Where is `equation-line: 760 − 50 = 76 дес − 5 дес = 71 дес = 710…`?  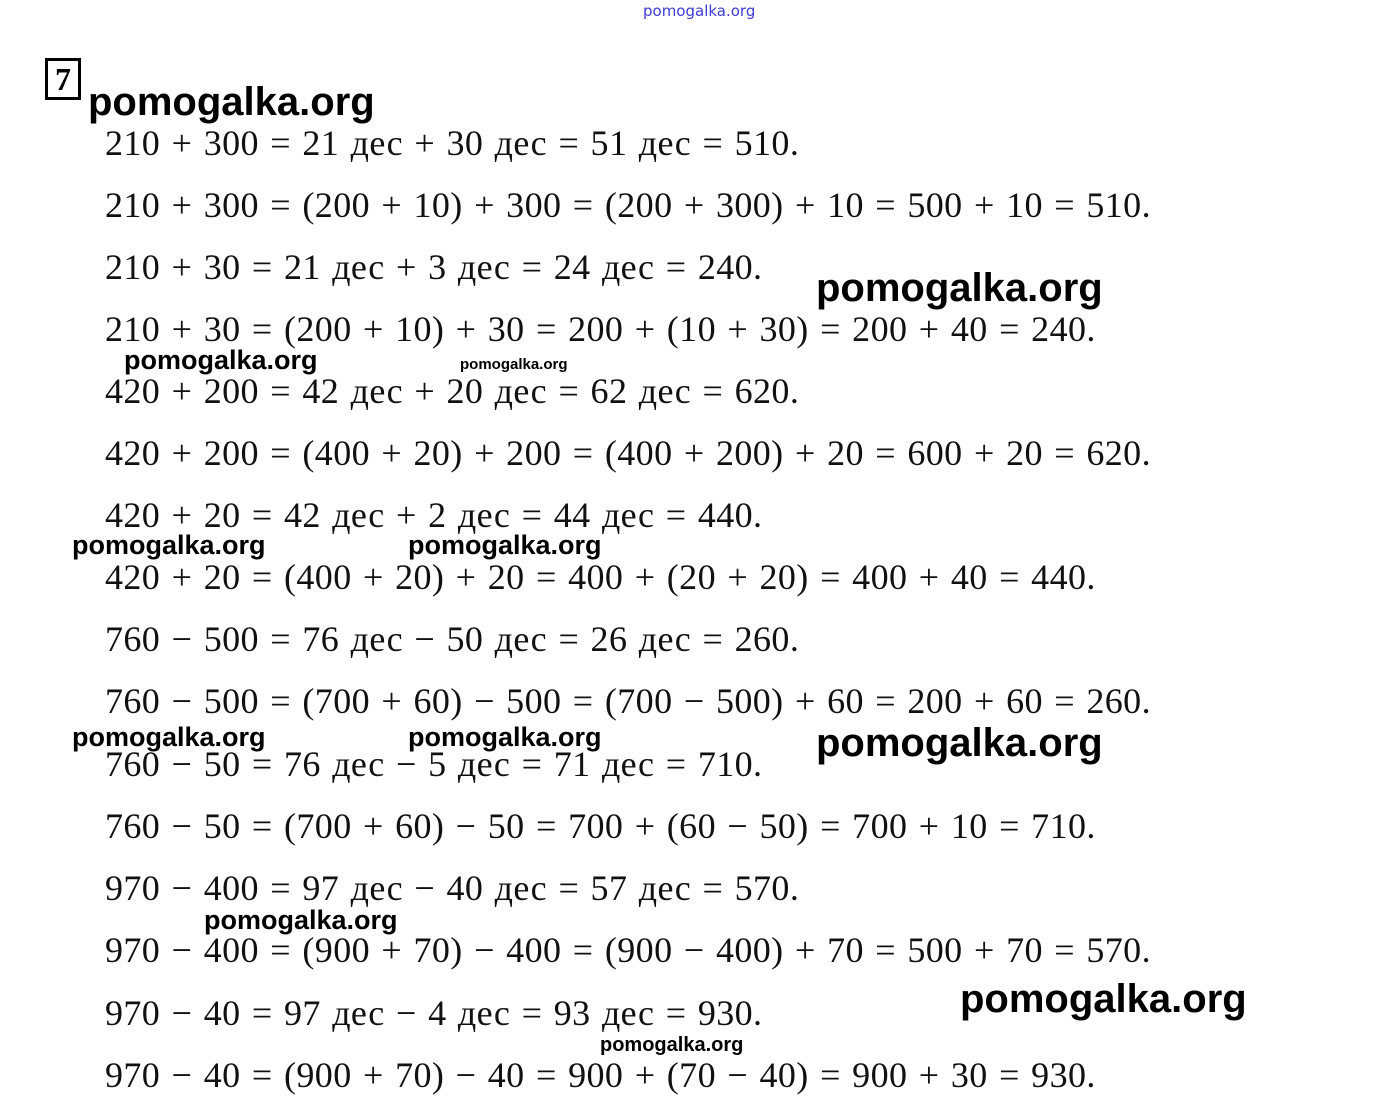 equation-line: 760 − 50 = 76 дес − 5 дес = 71 дес = 710… is located at coordinates (434, 764).